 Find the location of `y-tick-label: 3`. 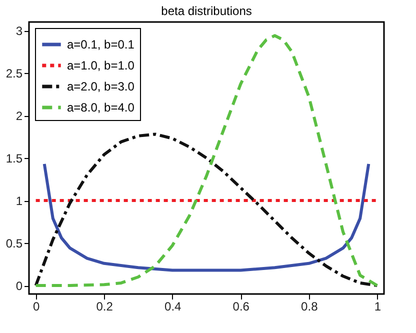

y-tick-label: 3 is located at coordinates (19, 31).